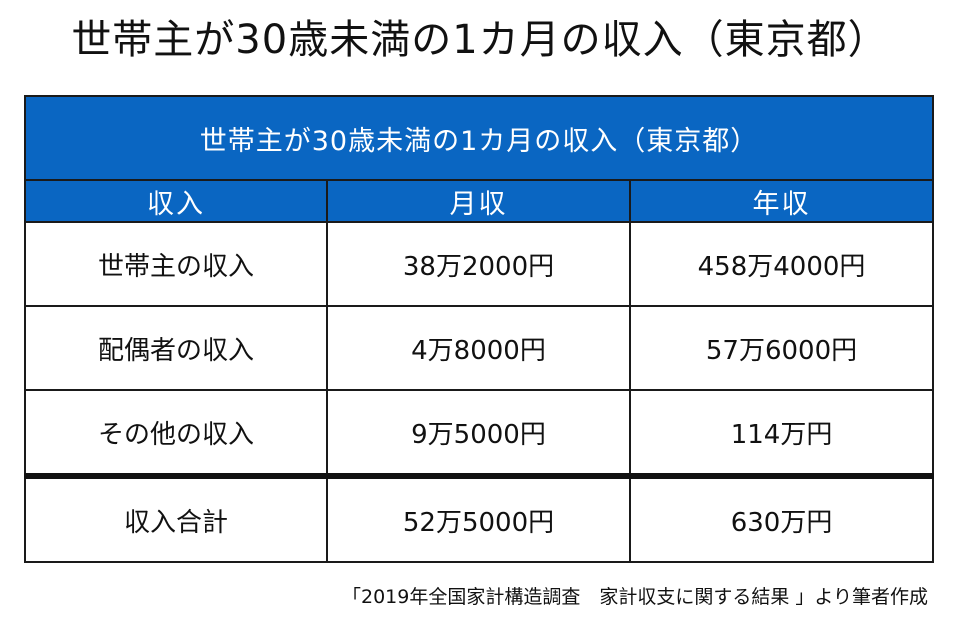  Describe the element at coordinates (781, 201) in the screenshot. I see `column-header-annual: 年収` at that location.